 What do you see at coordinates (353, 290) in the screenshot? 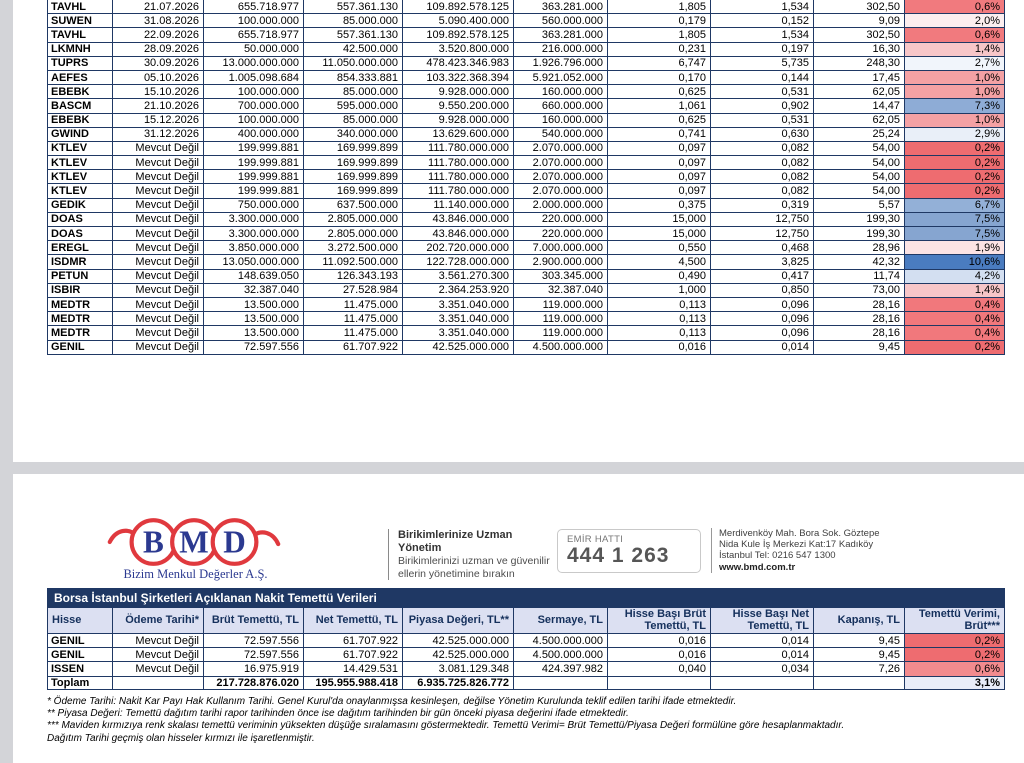
I see `top-table-cell-net: 27.528.984` at bounding box center [353, 290].